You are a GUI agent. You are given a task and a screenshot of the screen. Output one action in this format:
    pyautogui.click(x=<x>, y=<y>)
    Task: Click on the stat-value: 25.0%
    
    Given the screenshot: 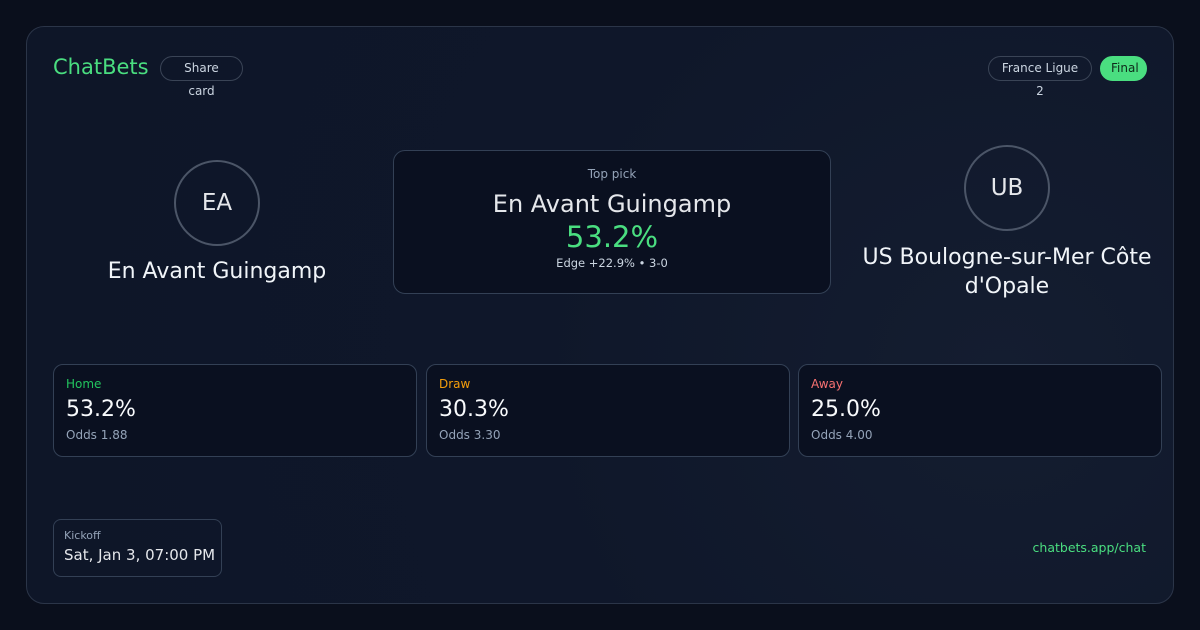 What is the action you would take?
    pyautogui.click(x=846, y=409)
    